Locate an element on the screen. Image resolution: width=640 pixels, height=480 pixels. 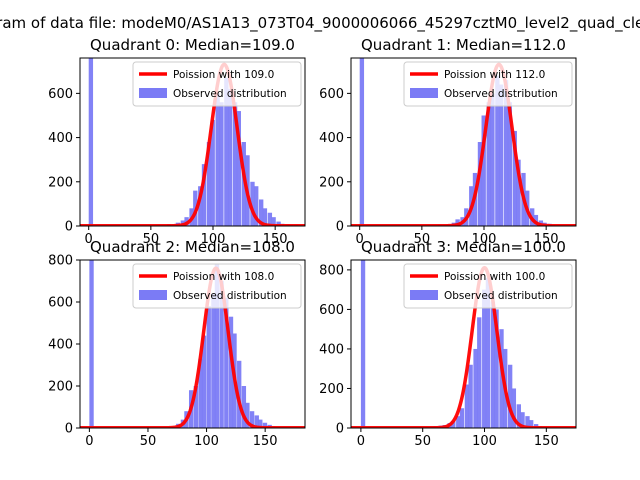
quadrant-1-frame is located at coordinates (463, 142).